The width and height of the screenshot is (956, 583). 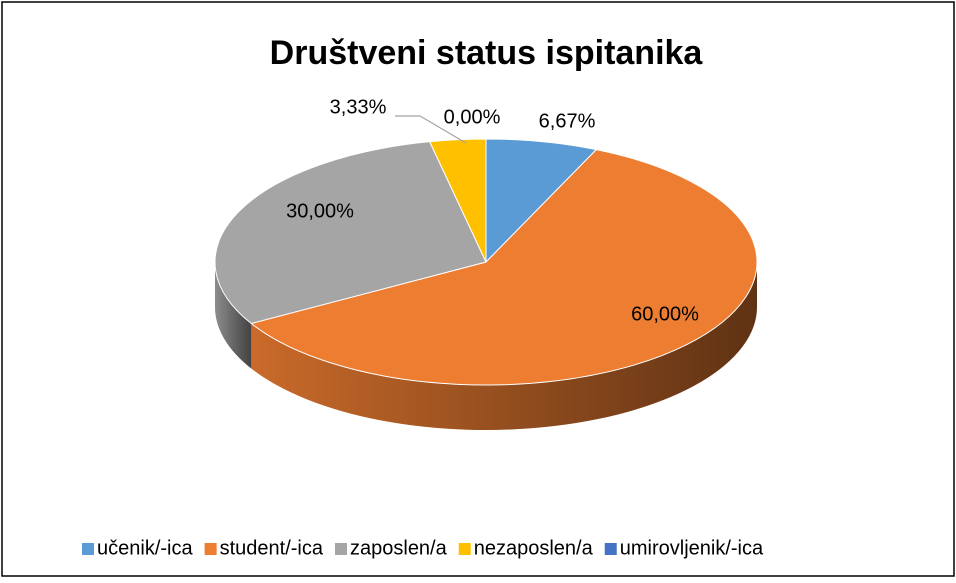 What do you see at coordinates (145, 548) in the screenshot?
I see `legend-label: učenik/-ica` at bounding box center [145, 548].